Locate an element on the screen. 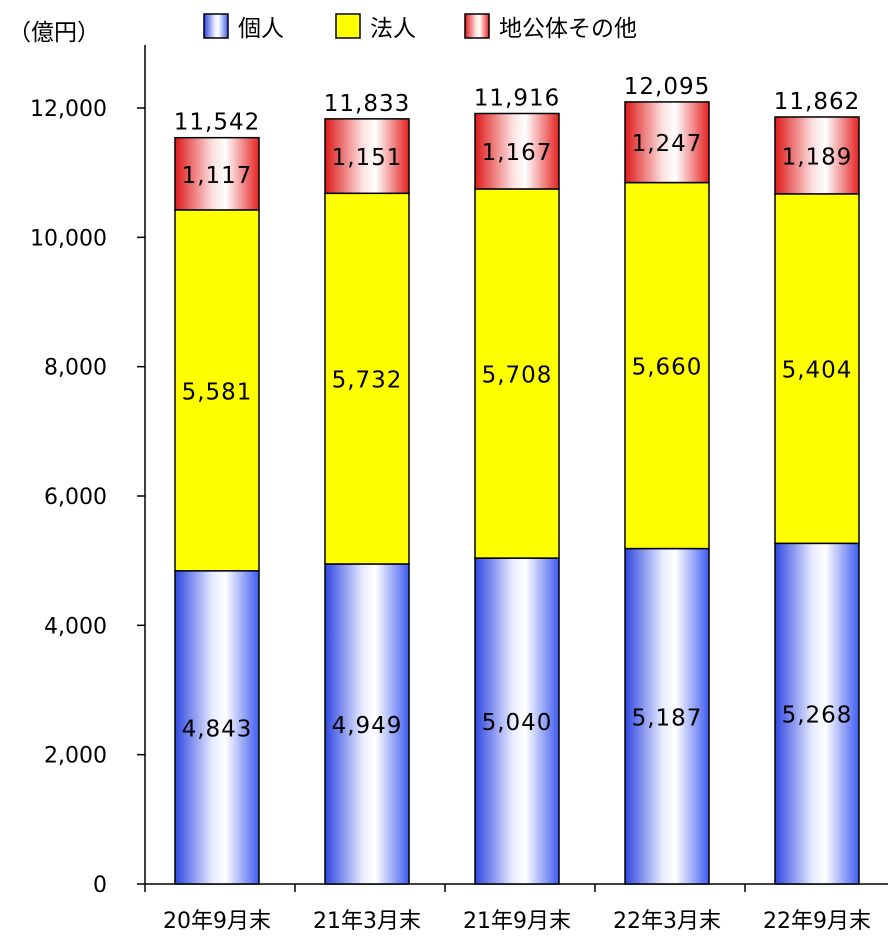  x-axis: 20年9月末 21年3月末 21年9月末 22年3月末 22年9月末 is located at coordinates (516, 908).